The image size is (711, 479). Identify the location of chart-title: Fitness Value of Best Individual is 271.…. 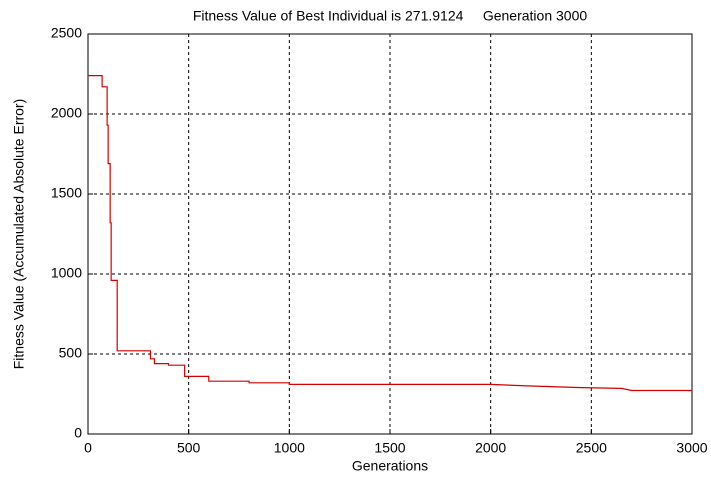
(390, 16).